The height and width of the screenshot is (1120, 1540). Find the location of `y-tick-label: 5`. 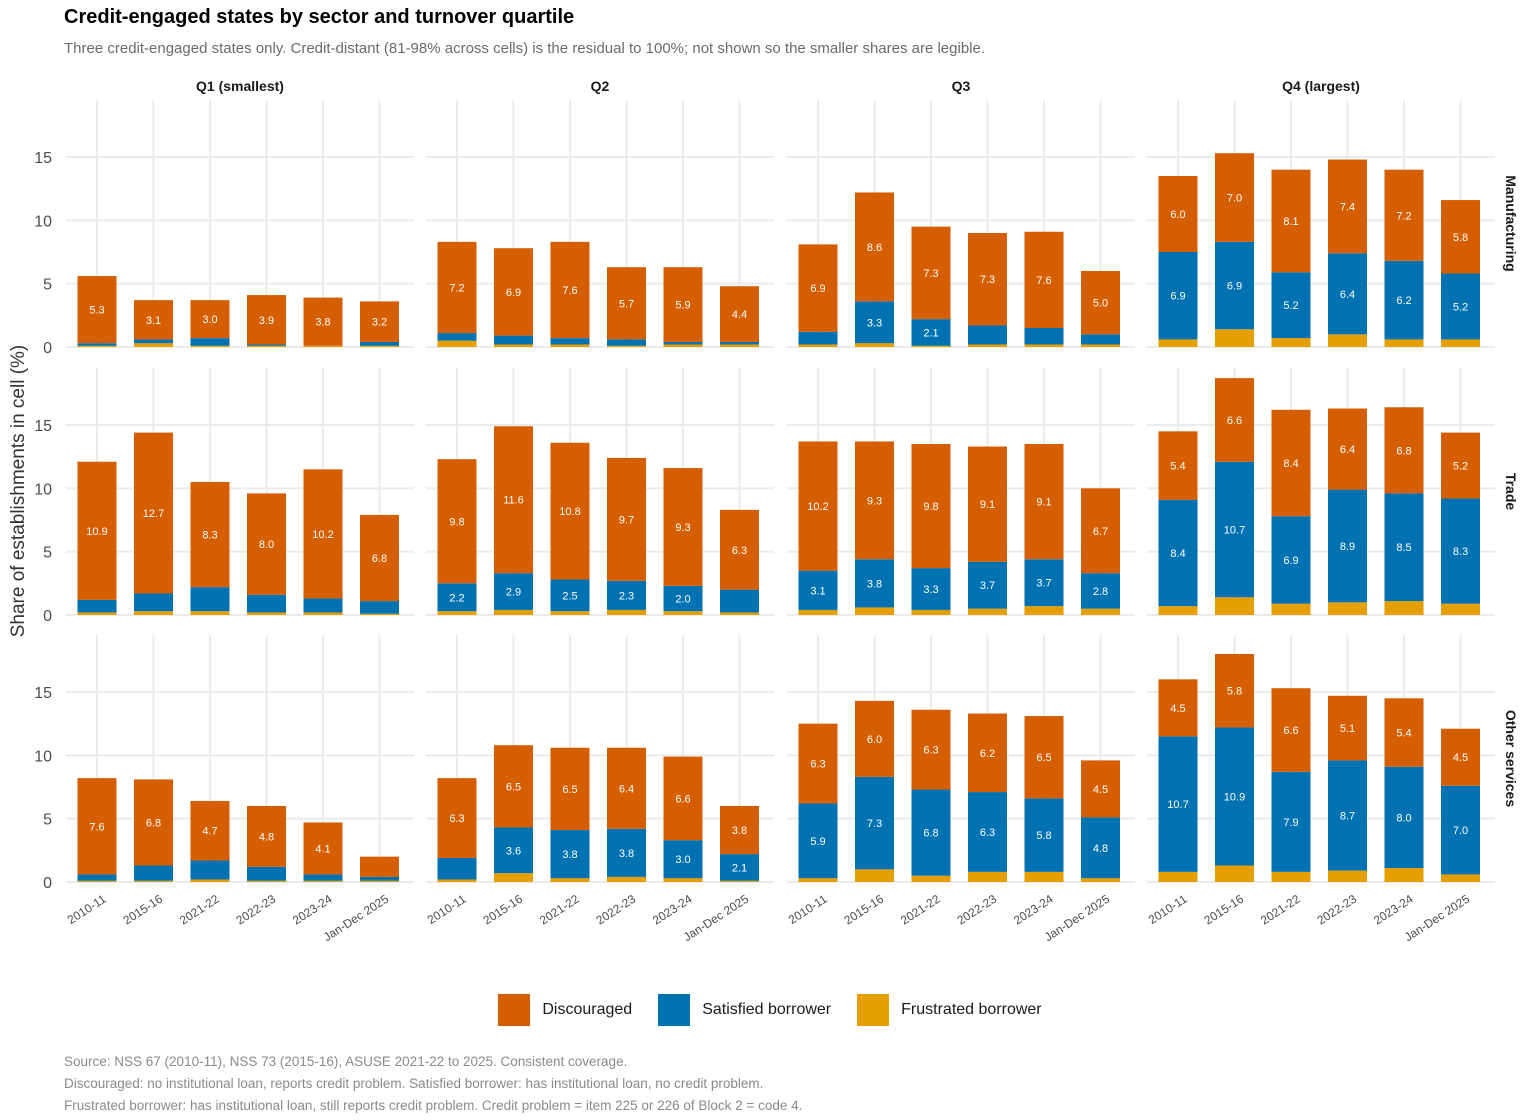

y-tick-label: 5 is located at coordinates (47, 553).